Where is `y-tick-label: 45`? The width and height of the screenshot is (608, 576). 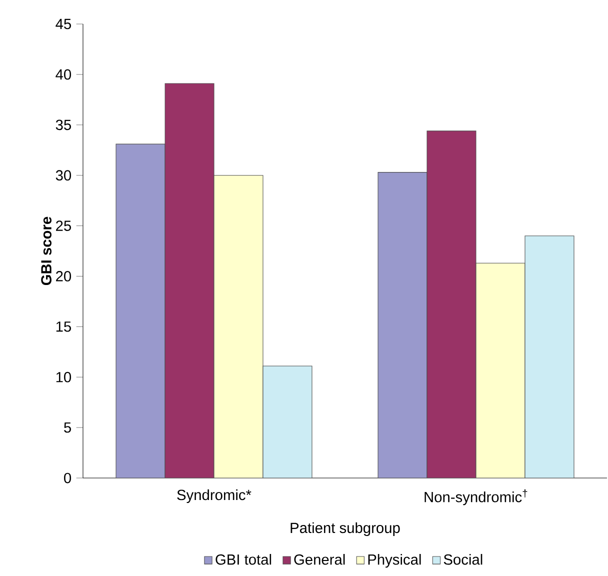
y-tick-label: 45 is located at coordinates (63, 24).